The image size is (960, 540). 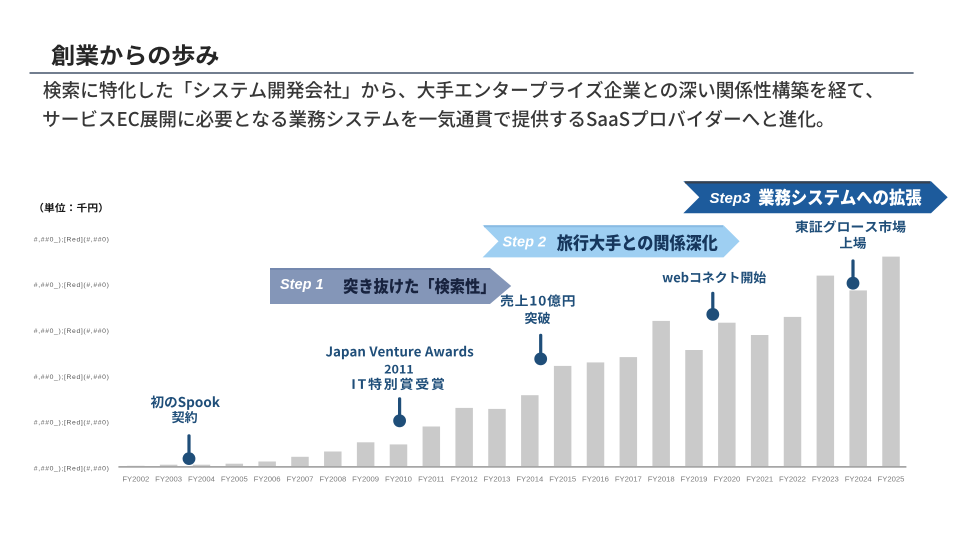 I want to click on svg-text: FY2024, so click(x=859, y=479).